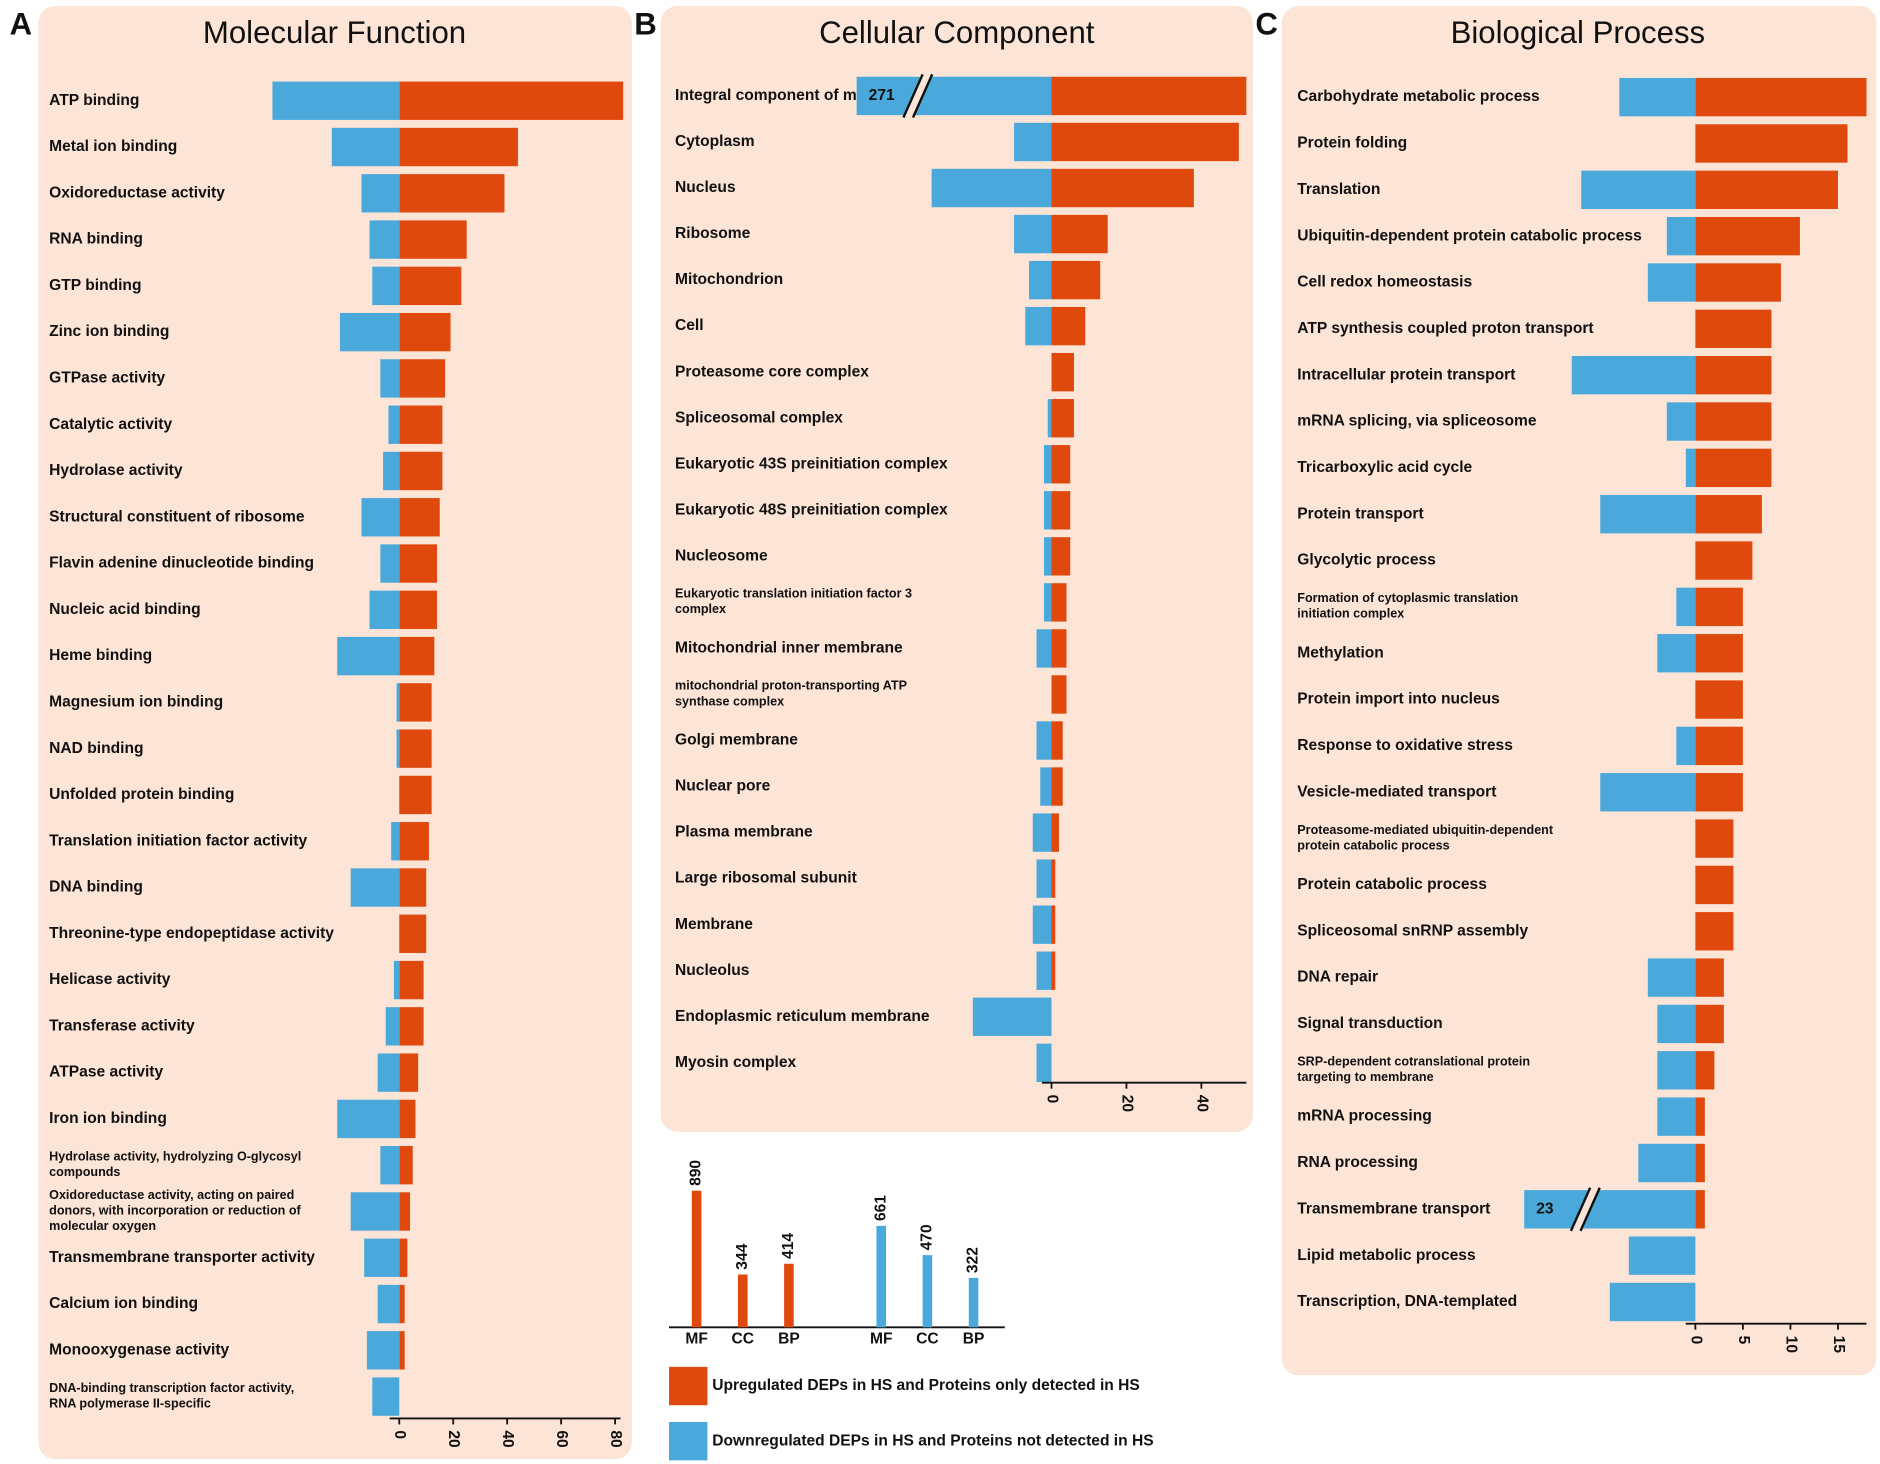 Image resolution: width=1880 pixels, height=1464 pixels. What do you see at coordinates (109, 331) in the screenshot?
I see `category-label: Zinc ion binding` at bounding box center [109, 331].